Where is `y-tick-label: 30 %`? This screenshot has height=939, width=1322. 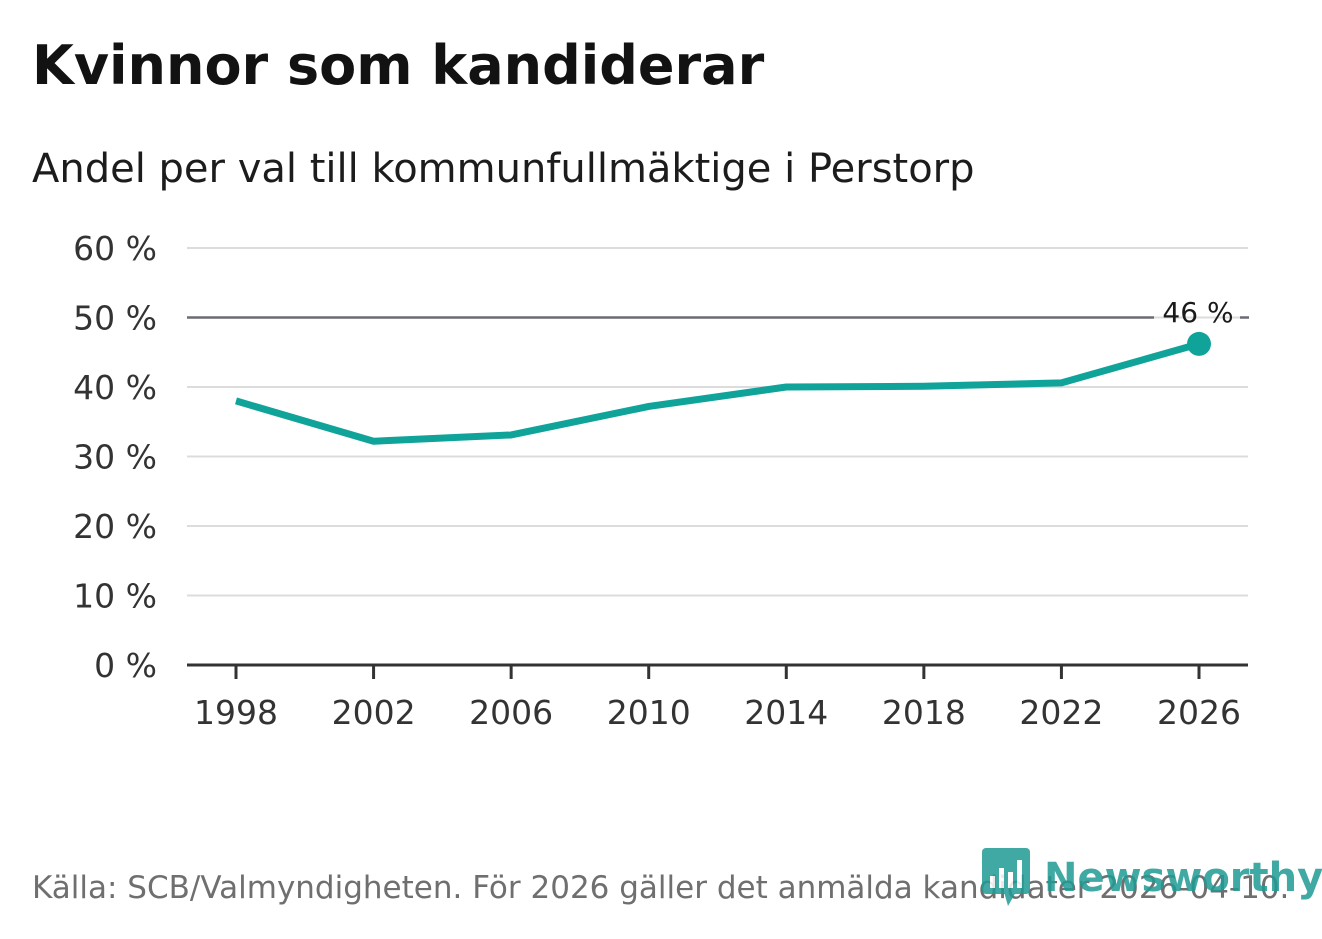
y-tick-label: 30 % is located at coordinates (115, 457).